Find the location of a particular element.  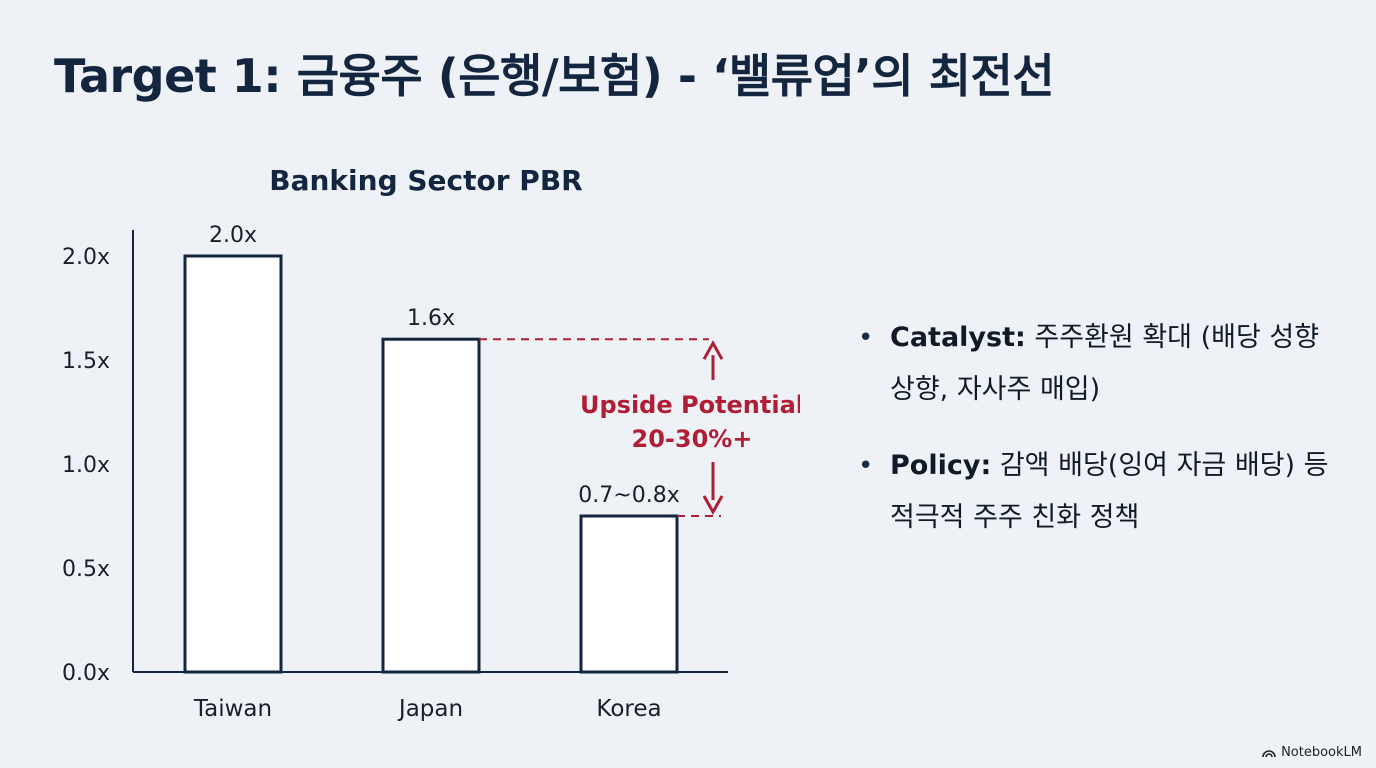

annotation-label-line1: Upside Potential is located at coordinates (690, 405).